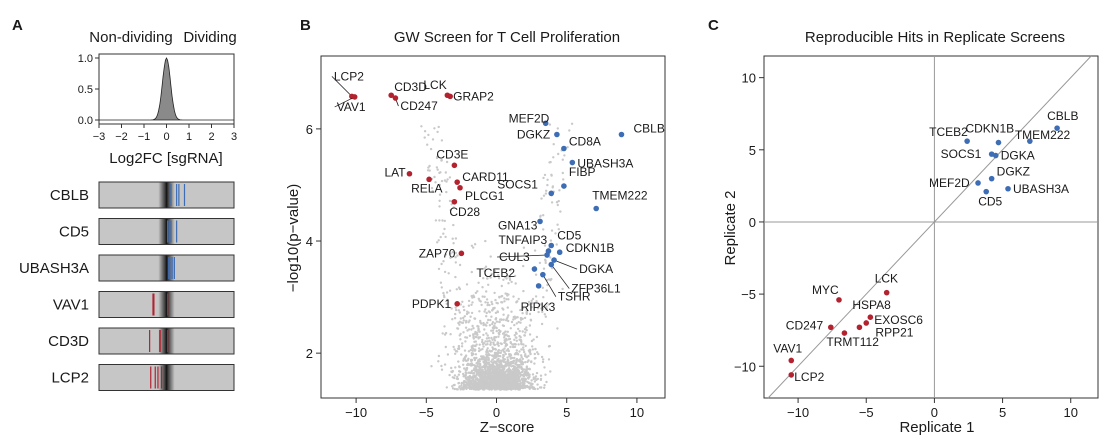 The width and height of the screenshot is (1115, 441). I want to click on panel-letter-a: A, so click(17, 25).